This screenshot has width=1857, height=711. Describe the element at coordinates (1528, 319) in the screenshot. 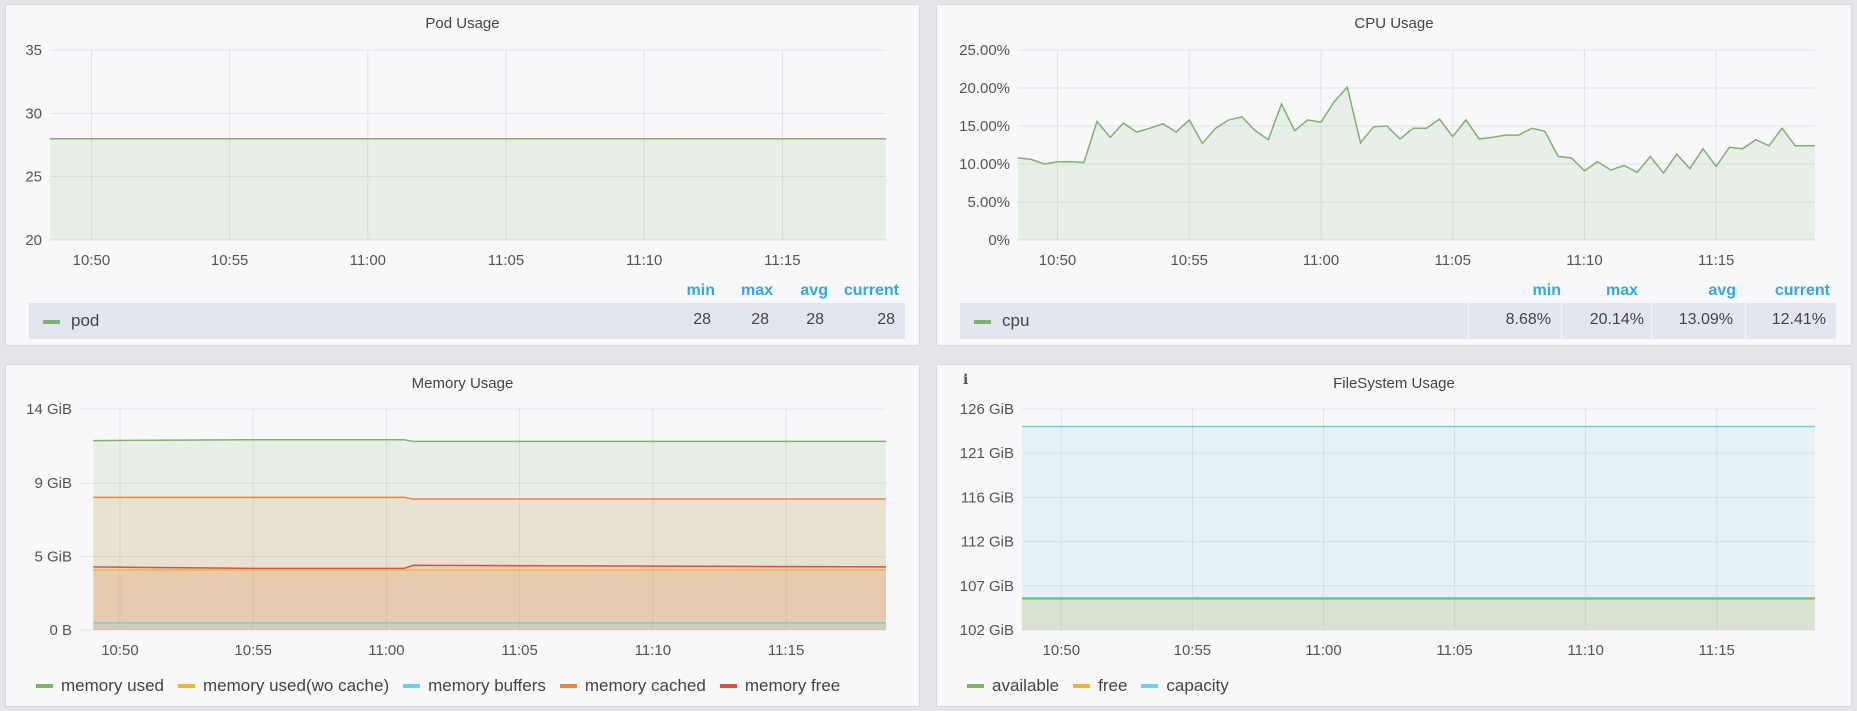

I see `legend-value-min: 8.68%` at that location.